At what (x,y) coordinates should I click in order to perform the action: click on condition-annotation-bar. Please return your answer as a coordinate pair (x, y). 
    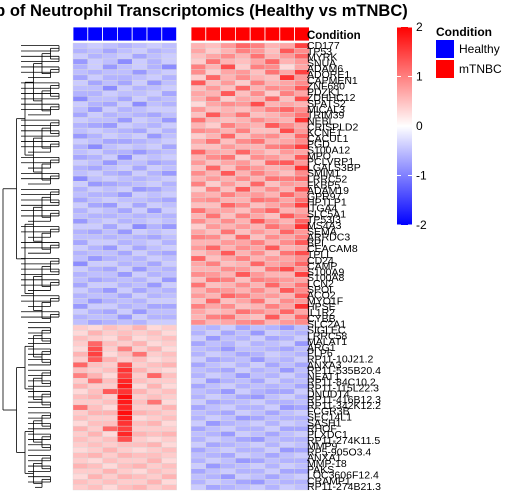
    Looking at the image, I should click on (191, 34).